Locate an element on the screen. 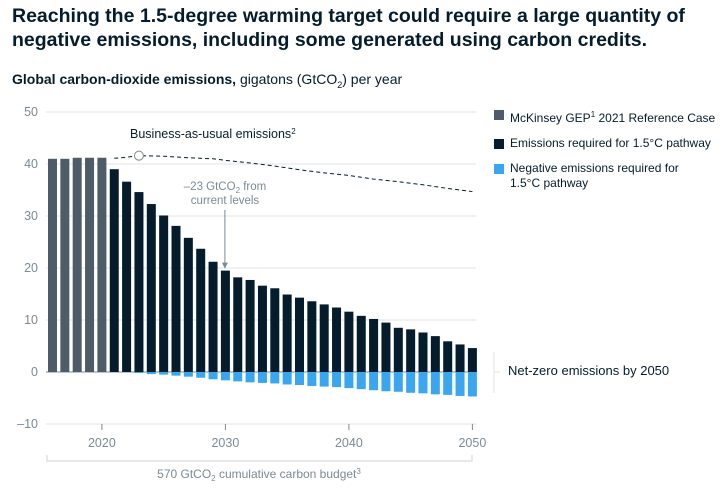 The width and height of the screenshot is (723, 488). y-tick-label: 0 is located at coordinates (34, 372).